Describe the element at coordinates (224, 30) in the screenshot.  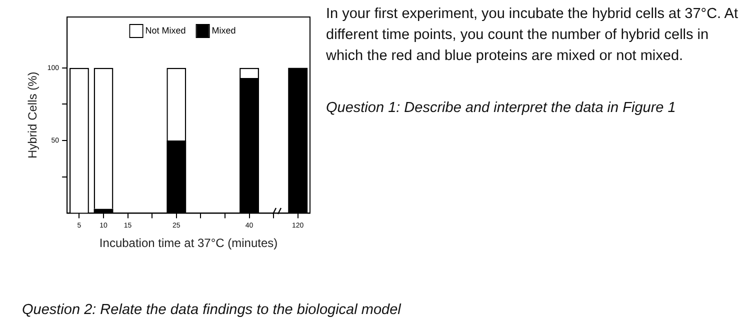
I see `legend-label: Mixed` at that location.